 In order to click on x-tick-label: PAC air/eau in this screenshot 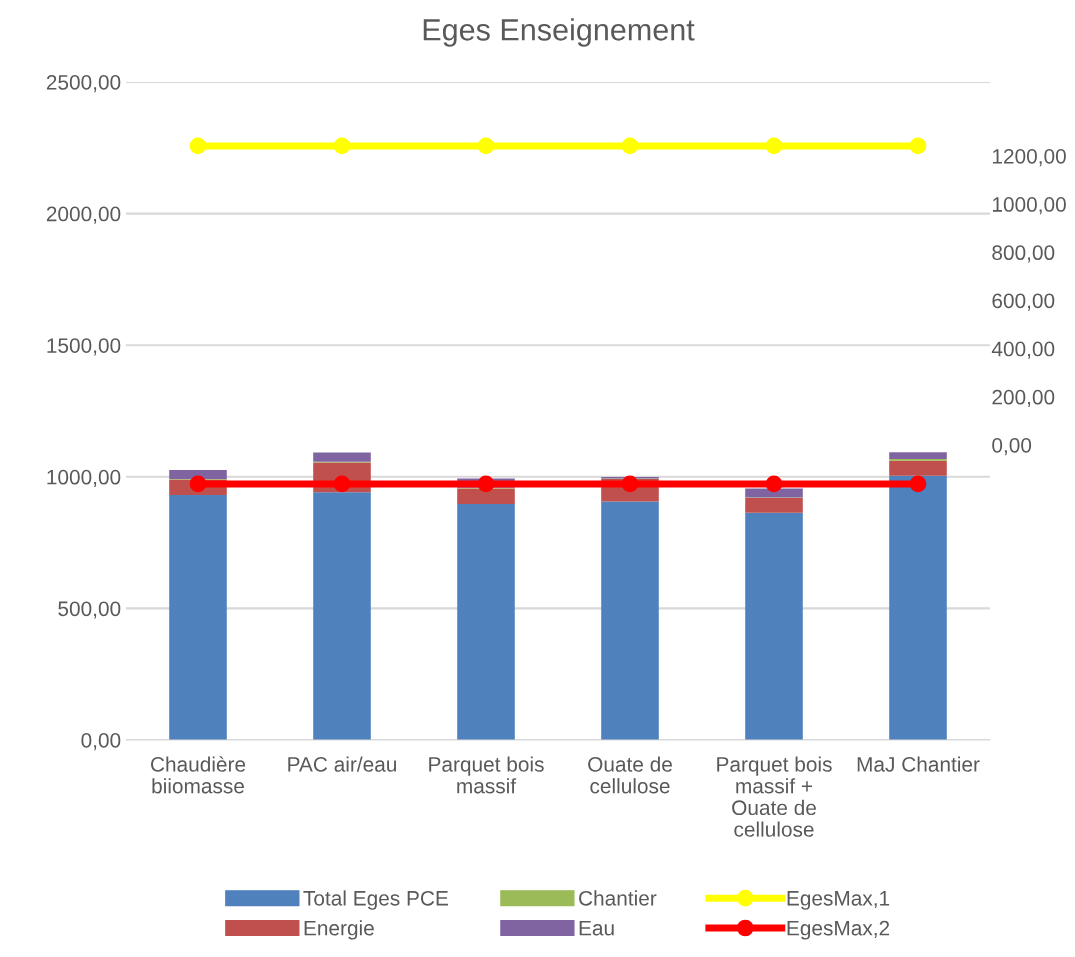, I will do `click(342, 764)`.